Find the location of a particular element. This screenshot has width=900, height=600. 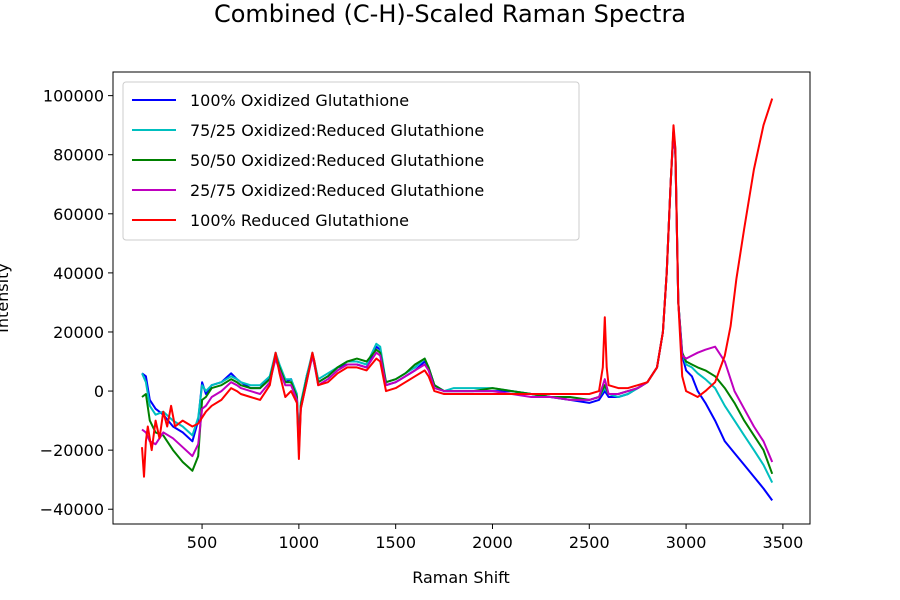

x-tick-label: 3500 is located at coordinates (783, 542).